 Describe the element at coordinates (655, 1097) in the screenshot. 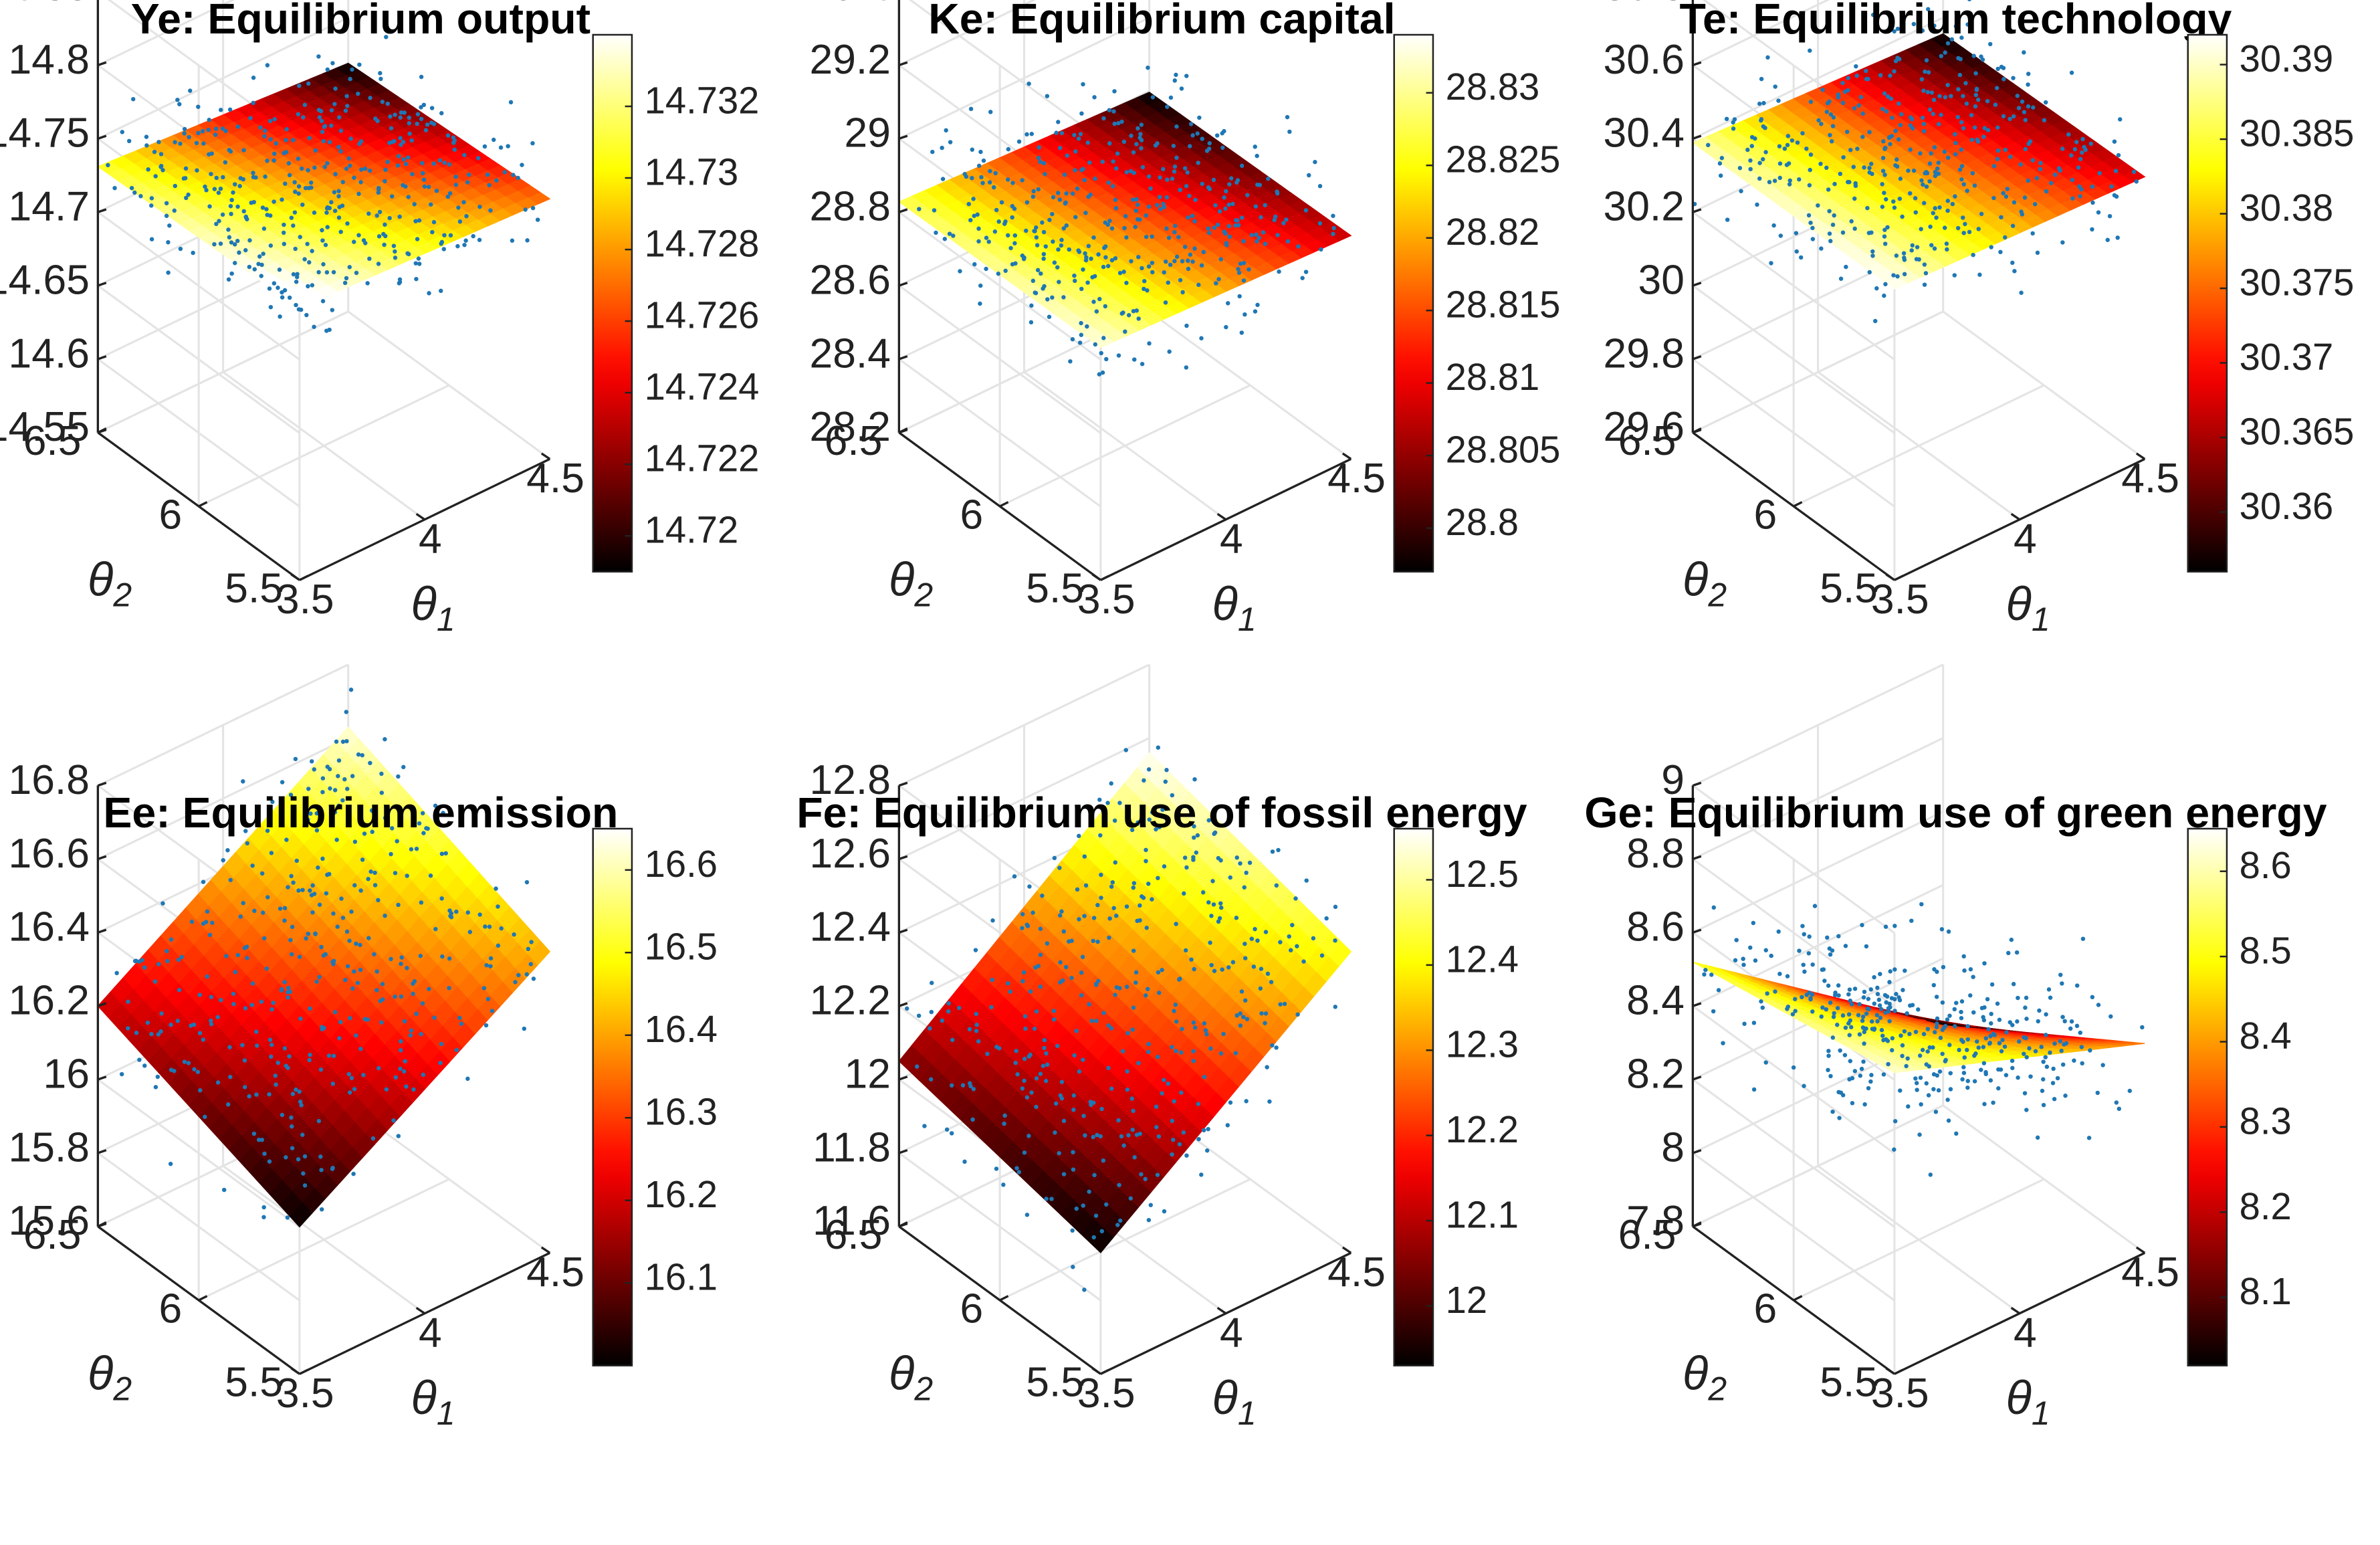

I see `colorbar: 16.116.216.316.416.516.6` at that location.